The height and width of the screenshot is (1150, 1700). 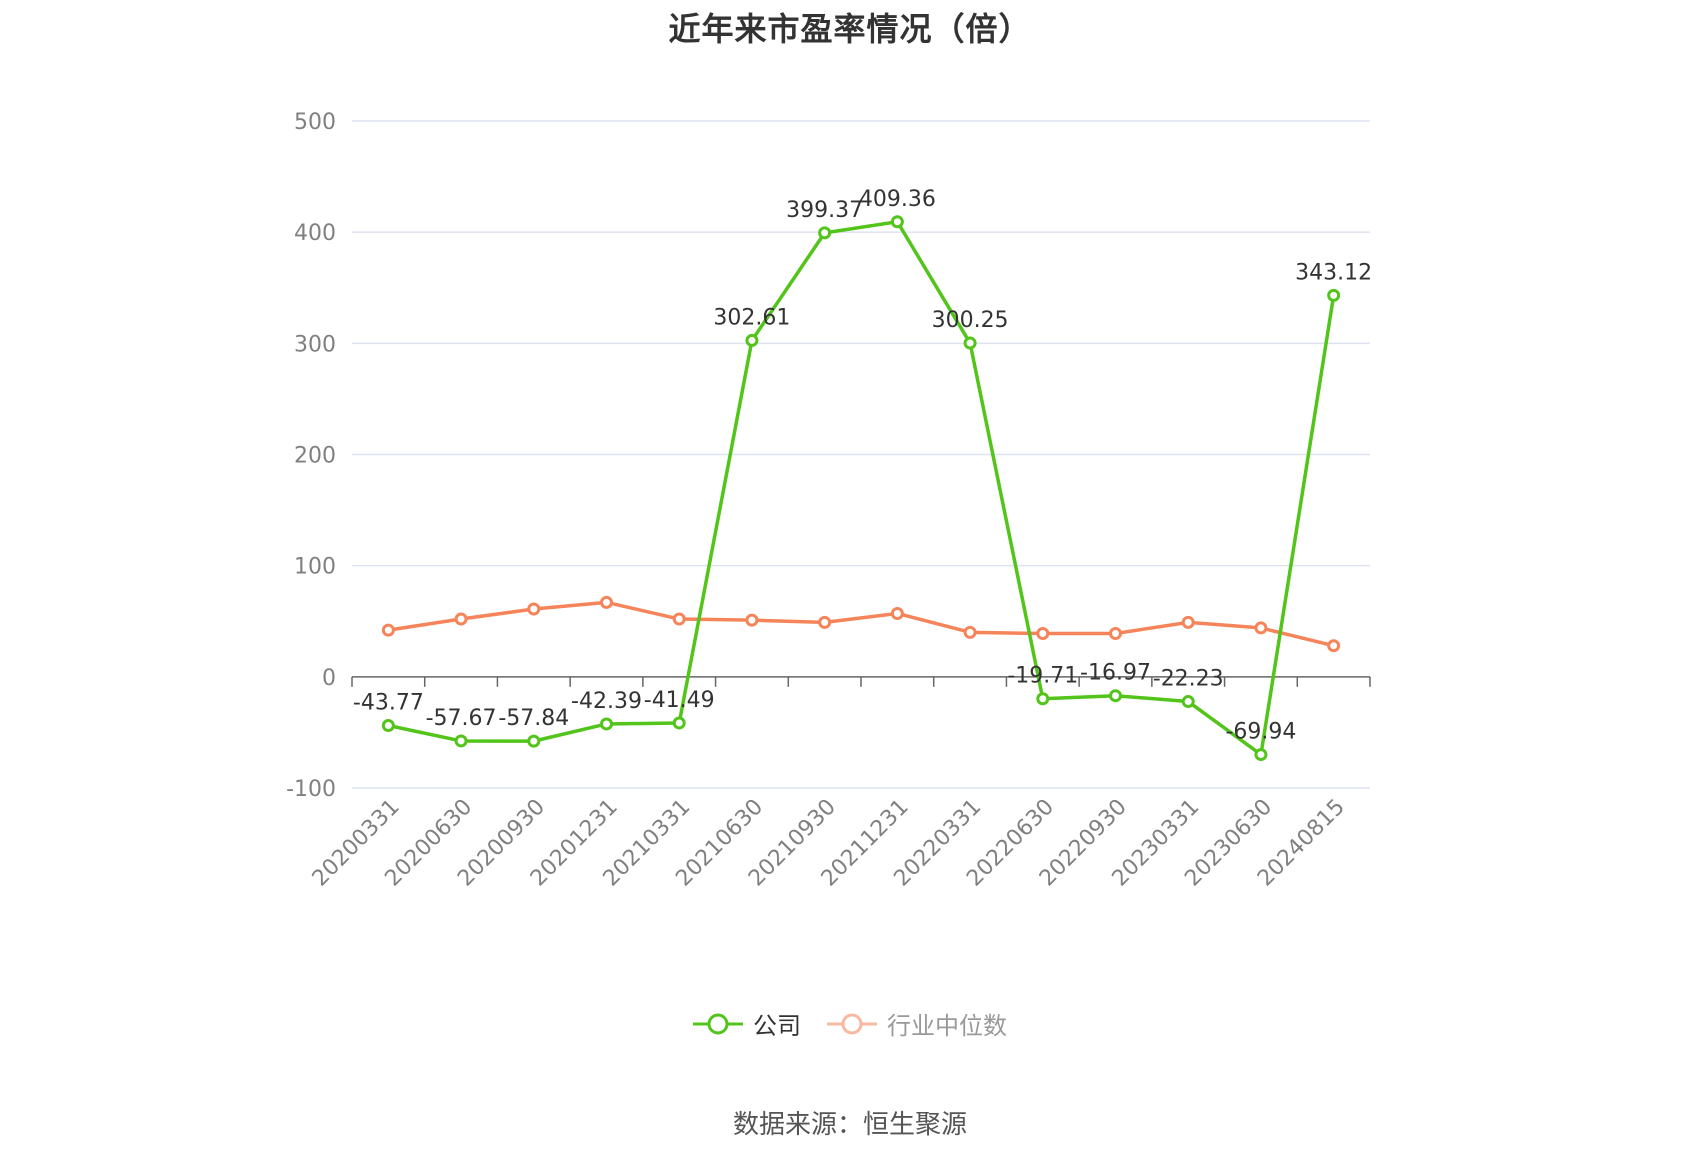 What do you see at coordinates (849, 1125) in the screenshot?
I see `source-note: 数据来源：恒生聚源` at bounding box center [849, 1125].